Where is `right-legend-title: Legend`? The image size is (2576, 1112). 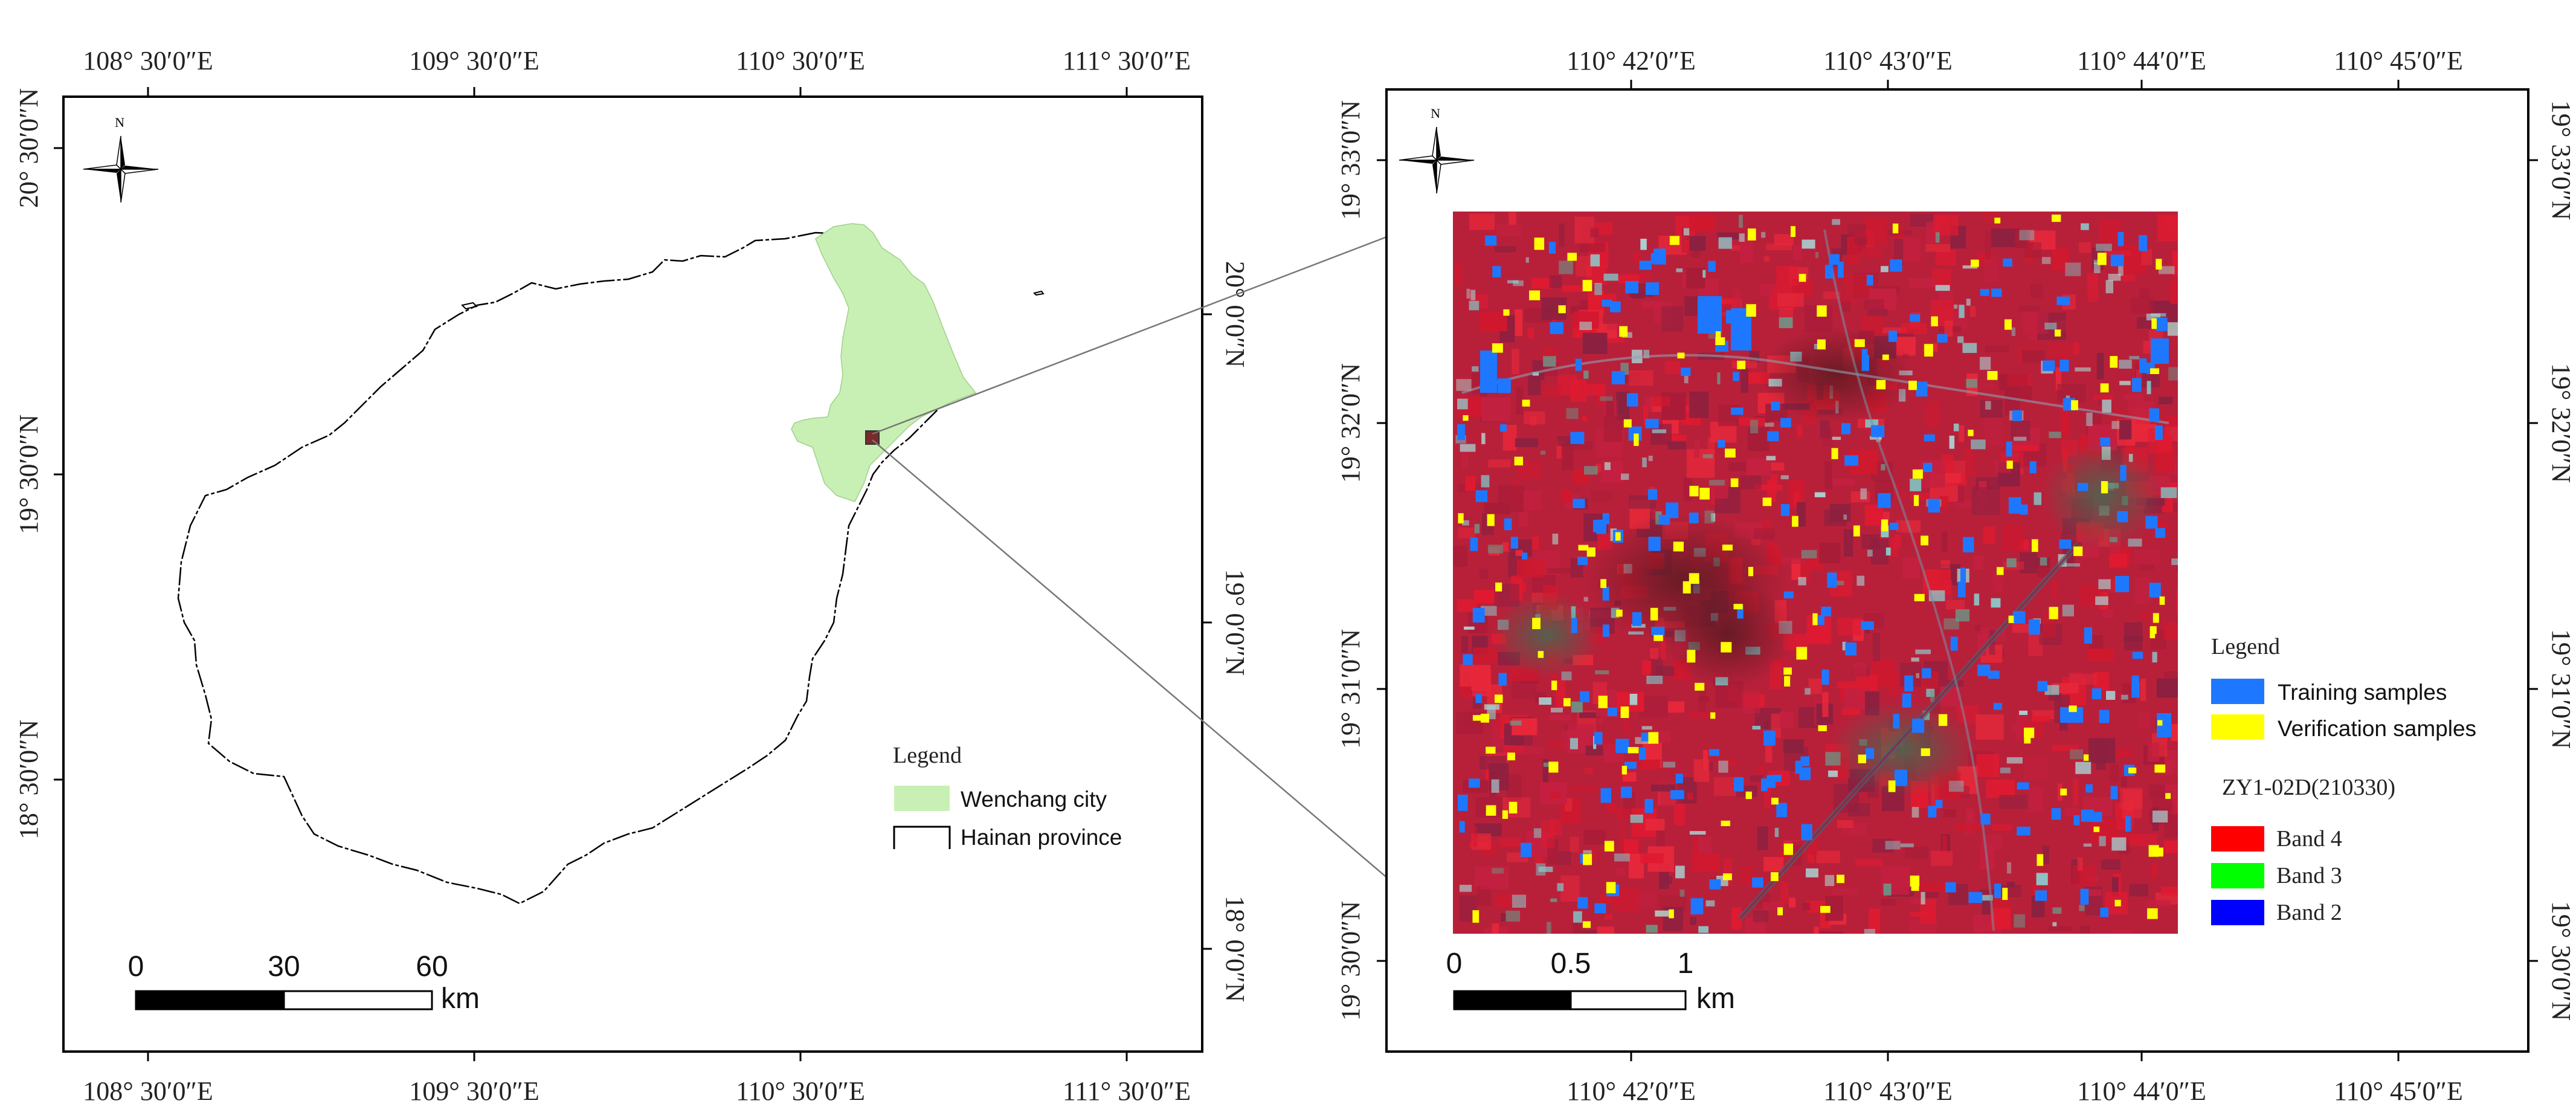
right-legend-title: Legend is located at coordinates (2245, 646).